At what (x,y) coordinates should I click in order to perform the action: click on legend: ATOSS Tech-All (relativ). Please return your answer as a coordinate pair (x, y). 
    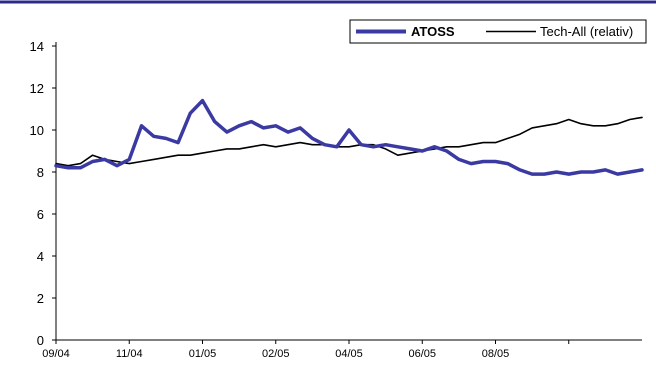
    Looking at the image, I should click on (498, 31).